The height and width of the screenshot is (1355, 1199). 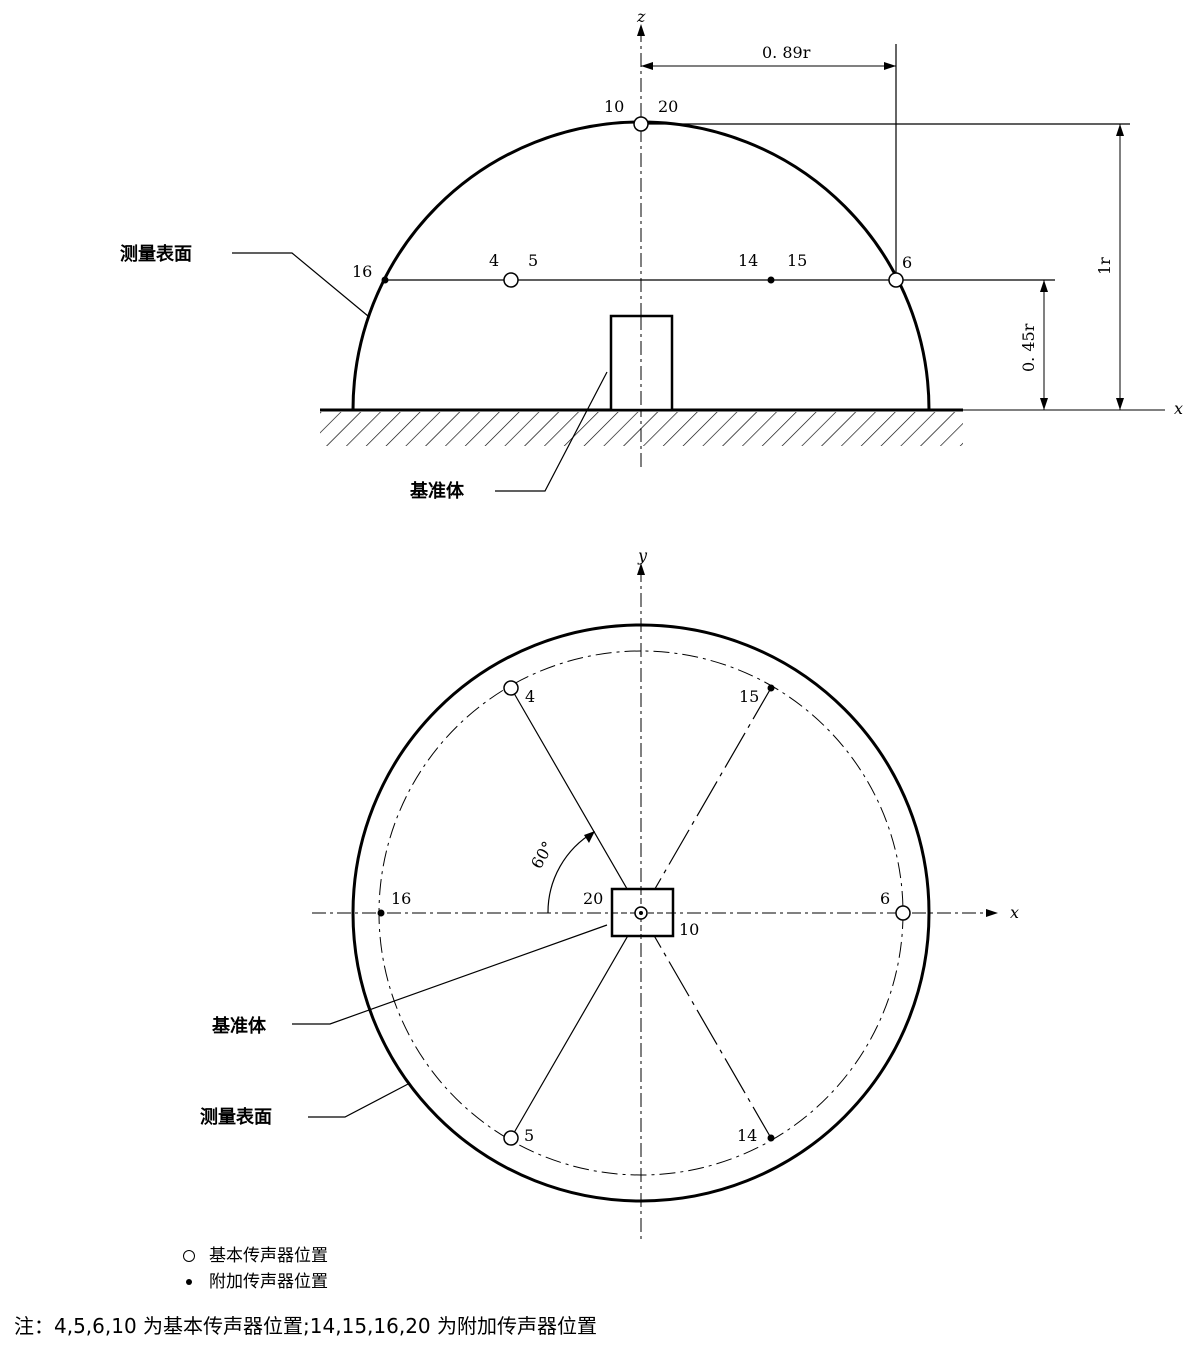 What do you see at coordinates (1028, 347) in the screenshot?
I see `dim-label-0-45r: 0. 45r` at bounding box center [1028, 347].